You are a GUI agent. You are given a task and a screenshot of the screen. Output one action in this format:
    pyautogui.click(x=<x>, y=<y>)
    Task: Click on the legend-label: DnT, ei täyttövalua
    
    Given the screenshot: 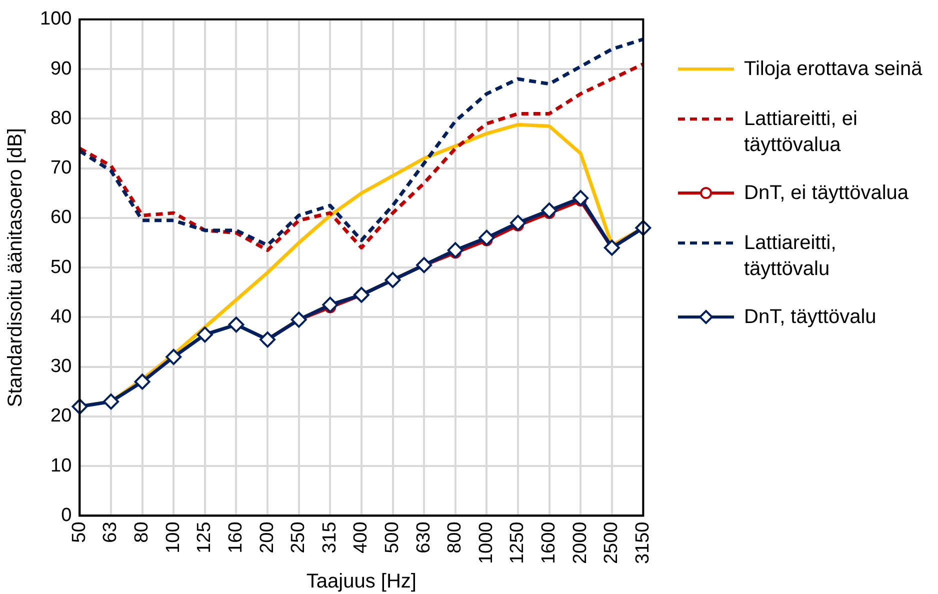 What is the action you would take?
    pyautogui.click(x=827, y=193)
    